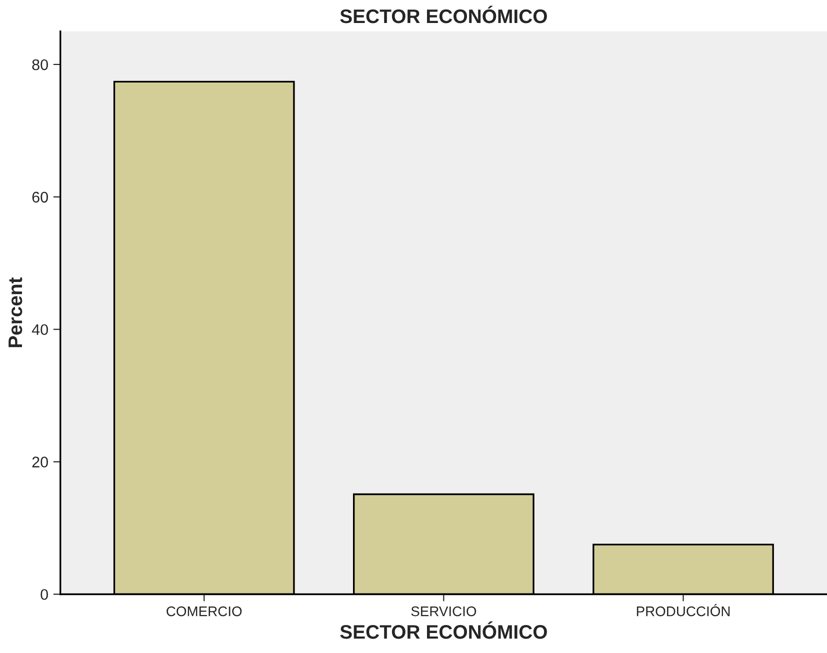  I want to click on y-tick-label: 60, so click(40, 197).